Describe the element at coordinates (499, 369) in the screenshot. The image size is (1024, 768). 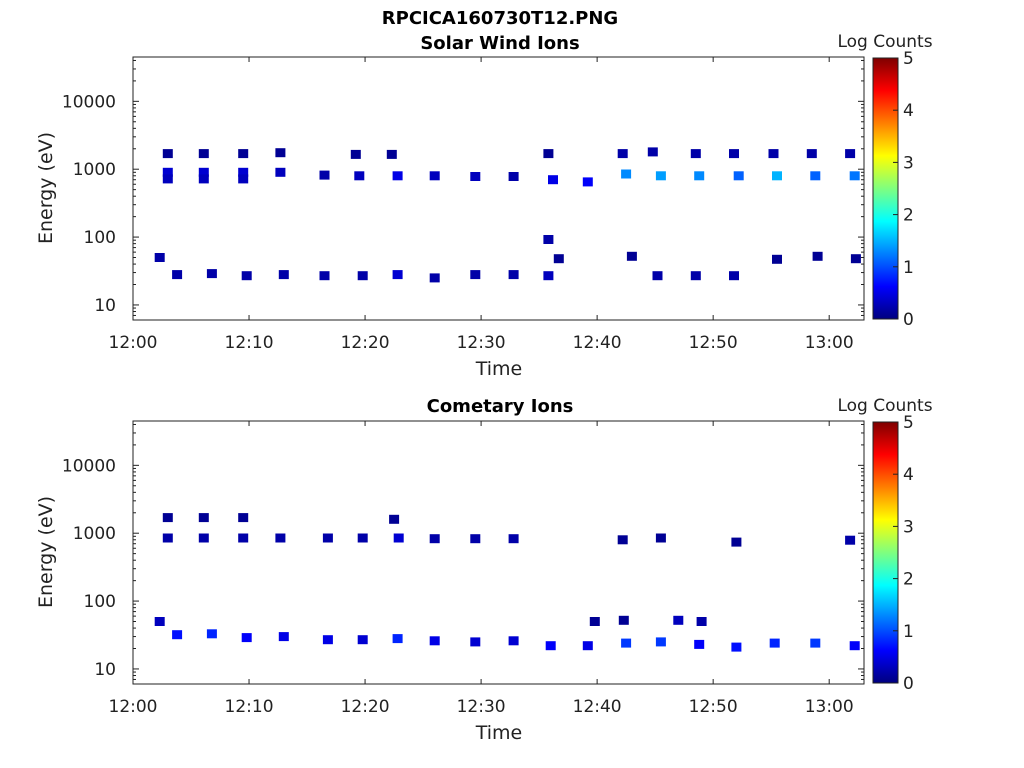
I see `x-axis-label-solar-wind: Time` at that location.